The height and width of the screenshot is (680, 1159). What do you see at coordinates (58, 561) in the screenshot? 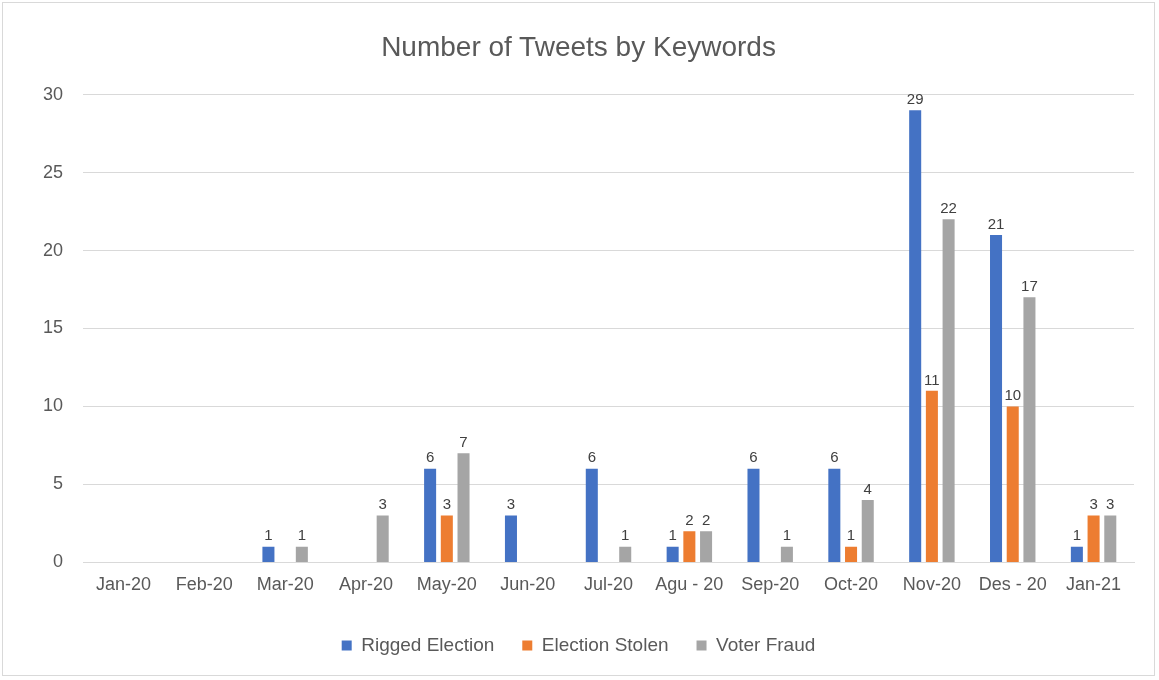
I see `y-tick-label: 0` at bounding box center [58, 561].